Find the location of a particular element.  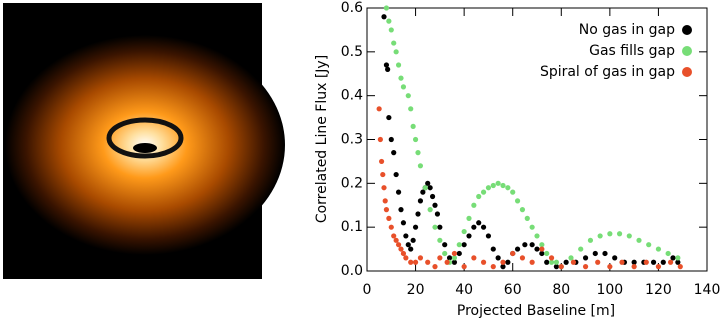

x-tick-label: 120 is located at coordinates (658, 290).